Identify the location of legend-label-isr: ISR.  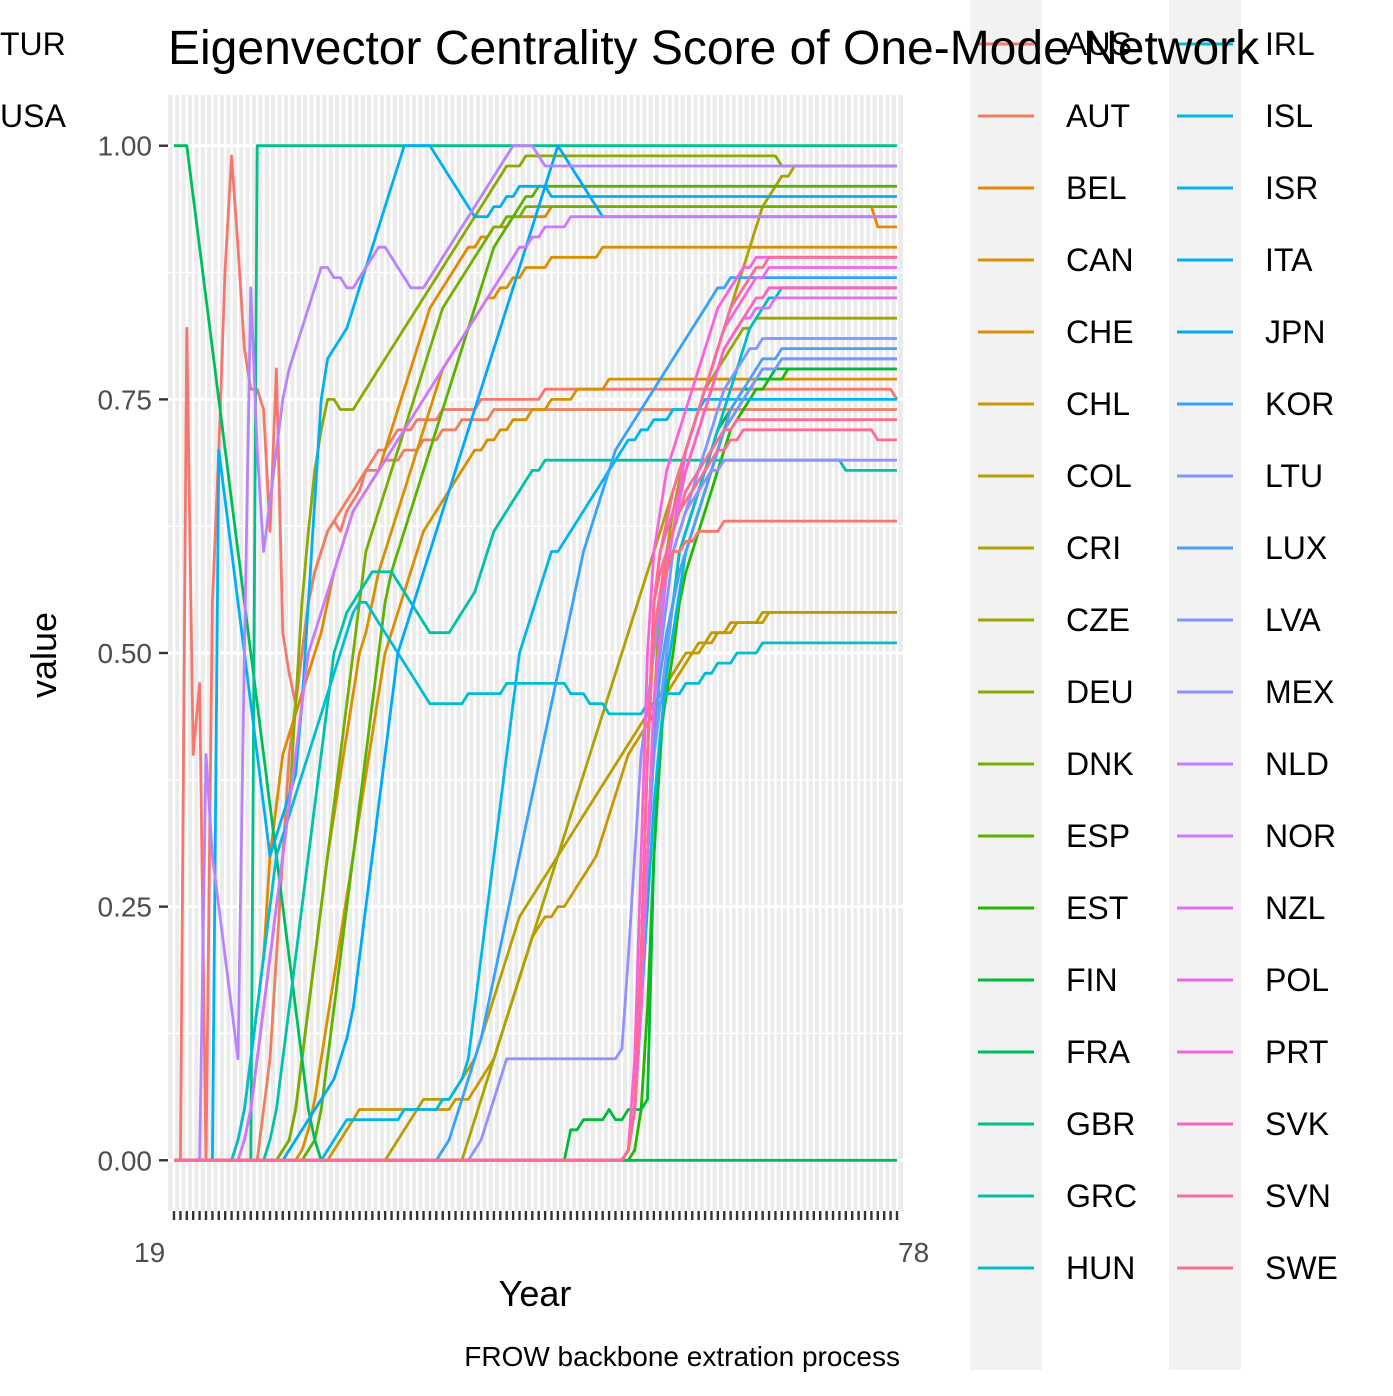
(1291, 188).